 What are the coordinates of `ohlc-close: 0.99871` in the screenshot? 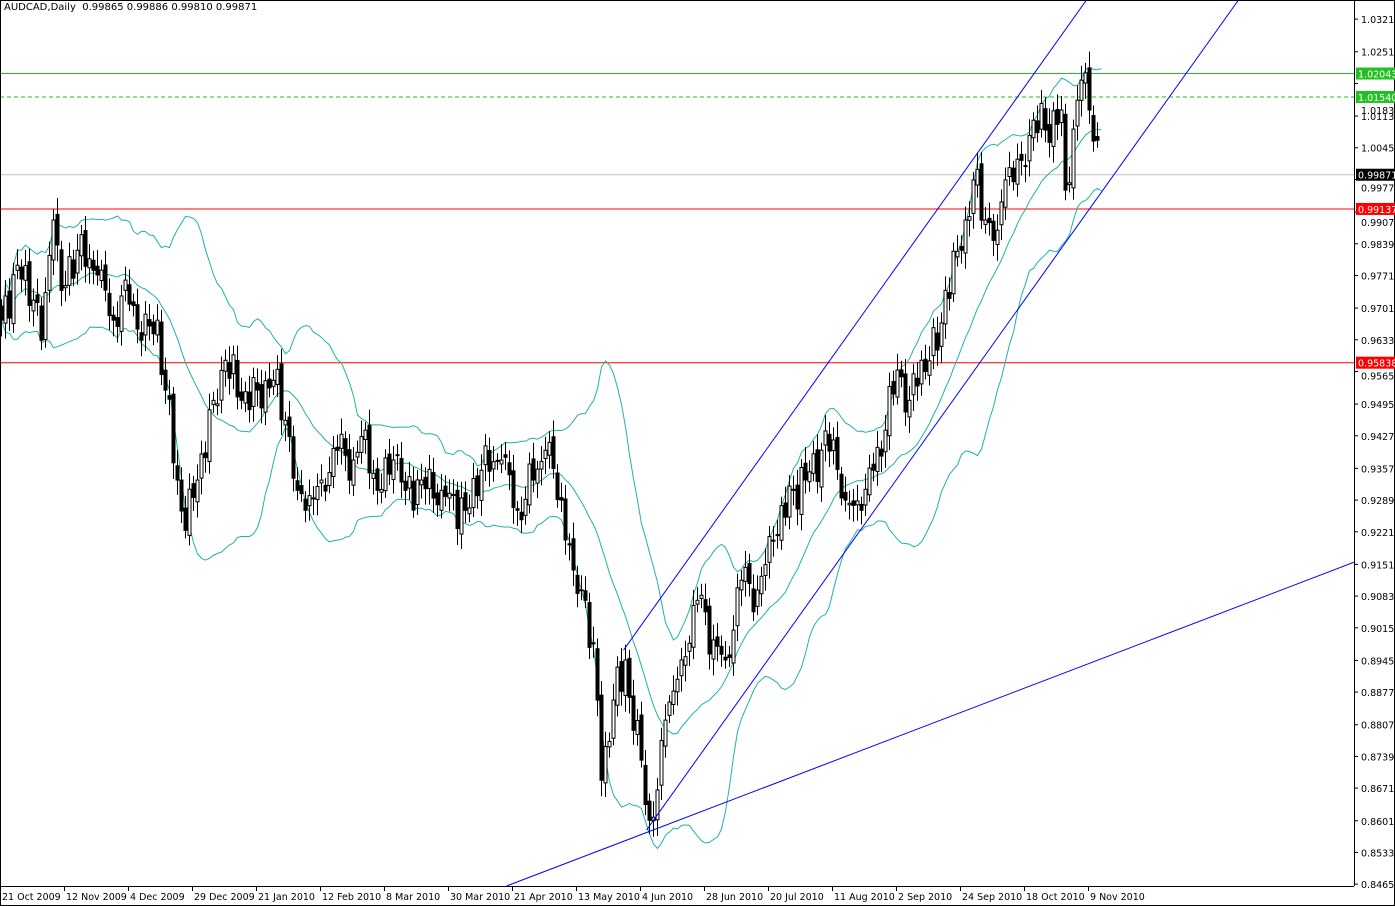 It's located at (236, 7).